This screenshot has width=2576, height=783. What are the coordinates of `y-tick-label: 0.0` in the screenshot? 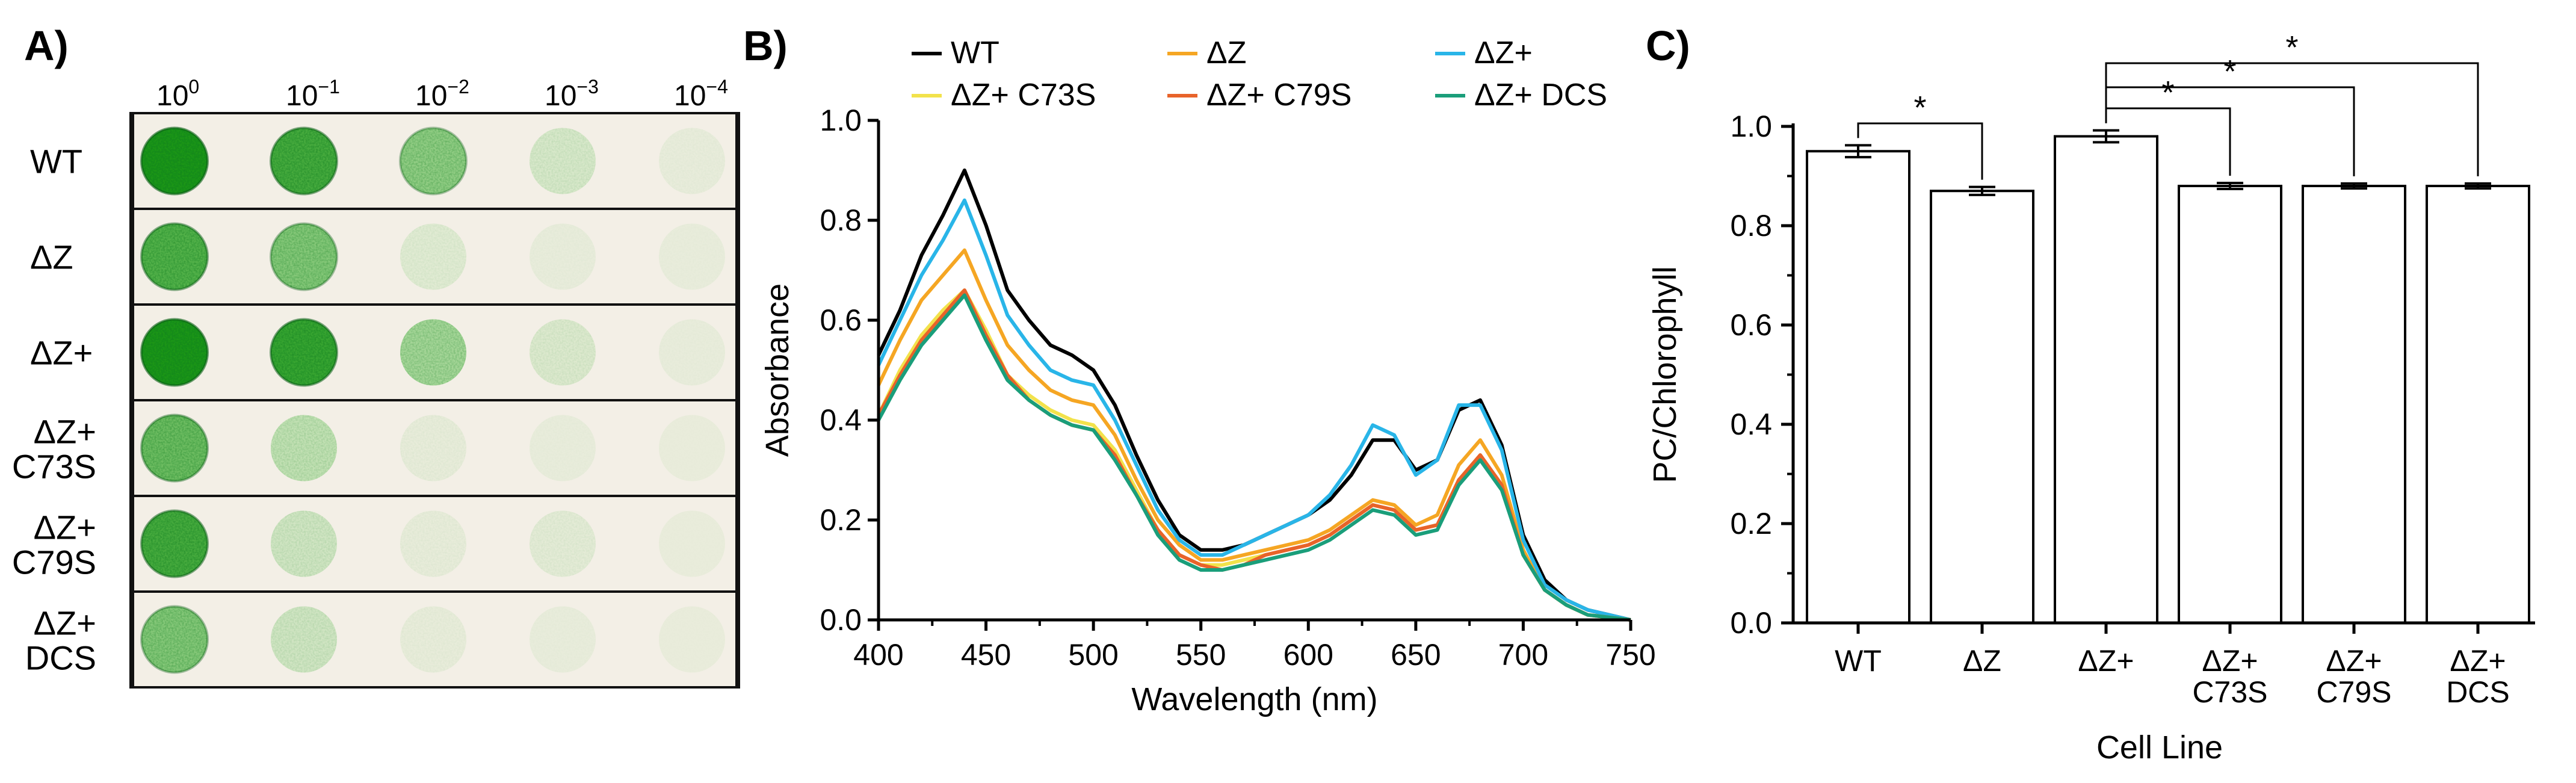 It's located at (1751, 623).